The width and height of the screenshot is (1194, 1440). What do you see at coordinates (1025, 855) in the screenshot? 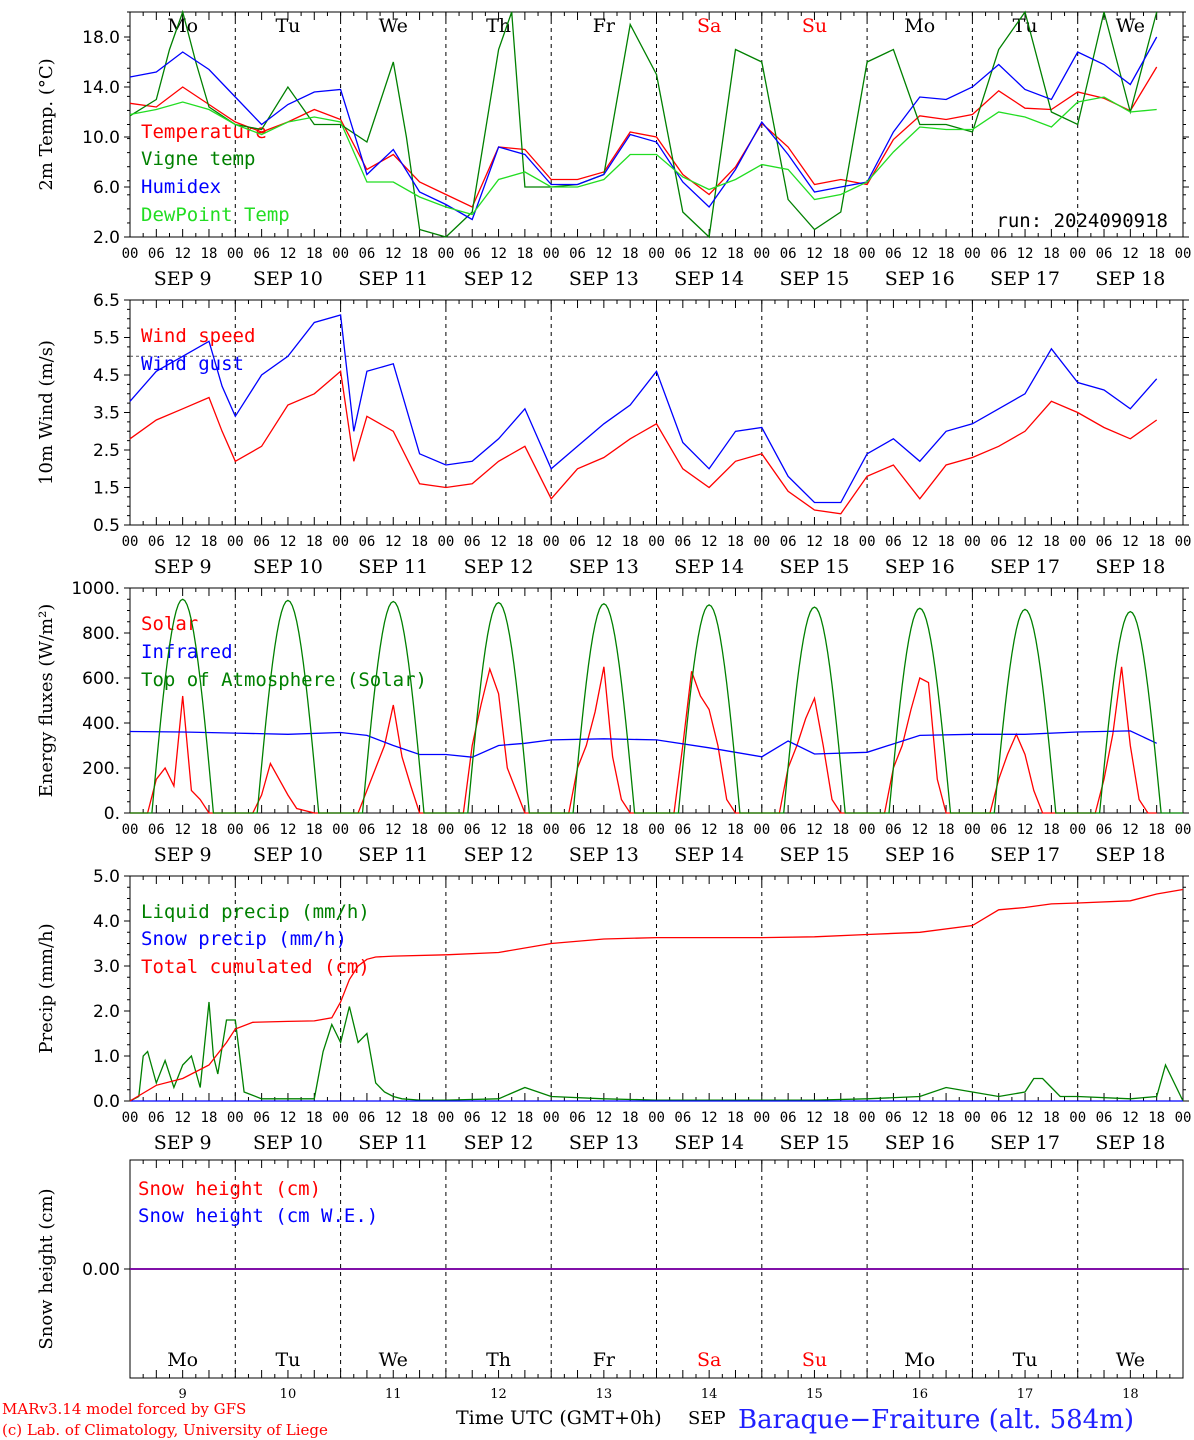
I see `date-label: SEP 17` at bounding box center [1025, 855].